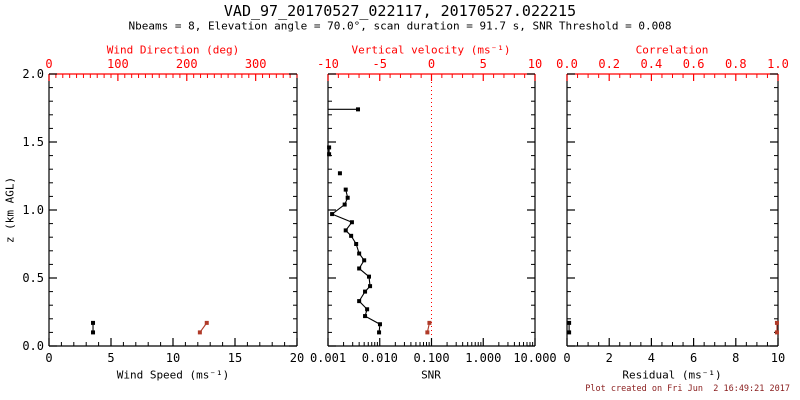  Describe the element at coordinates (609, 358) in the screenshot. I see `tick-label-bottom: 2` at that location.